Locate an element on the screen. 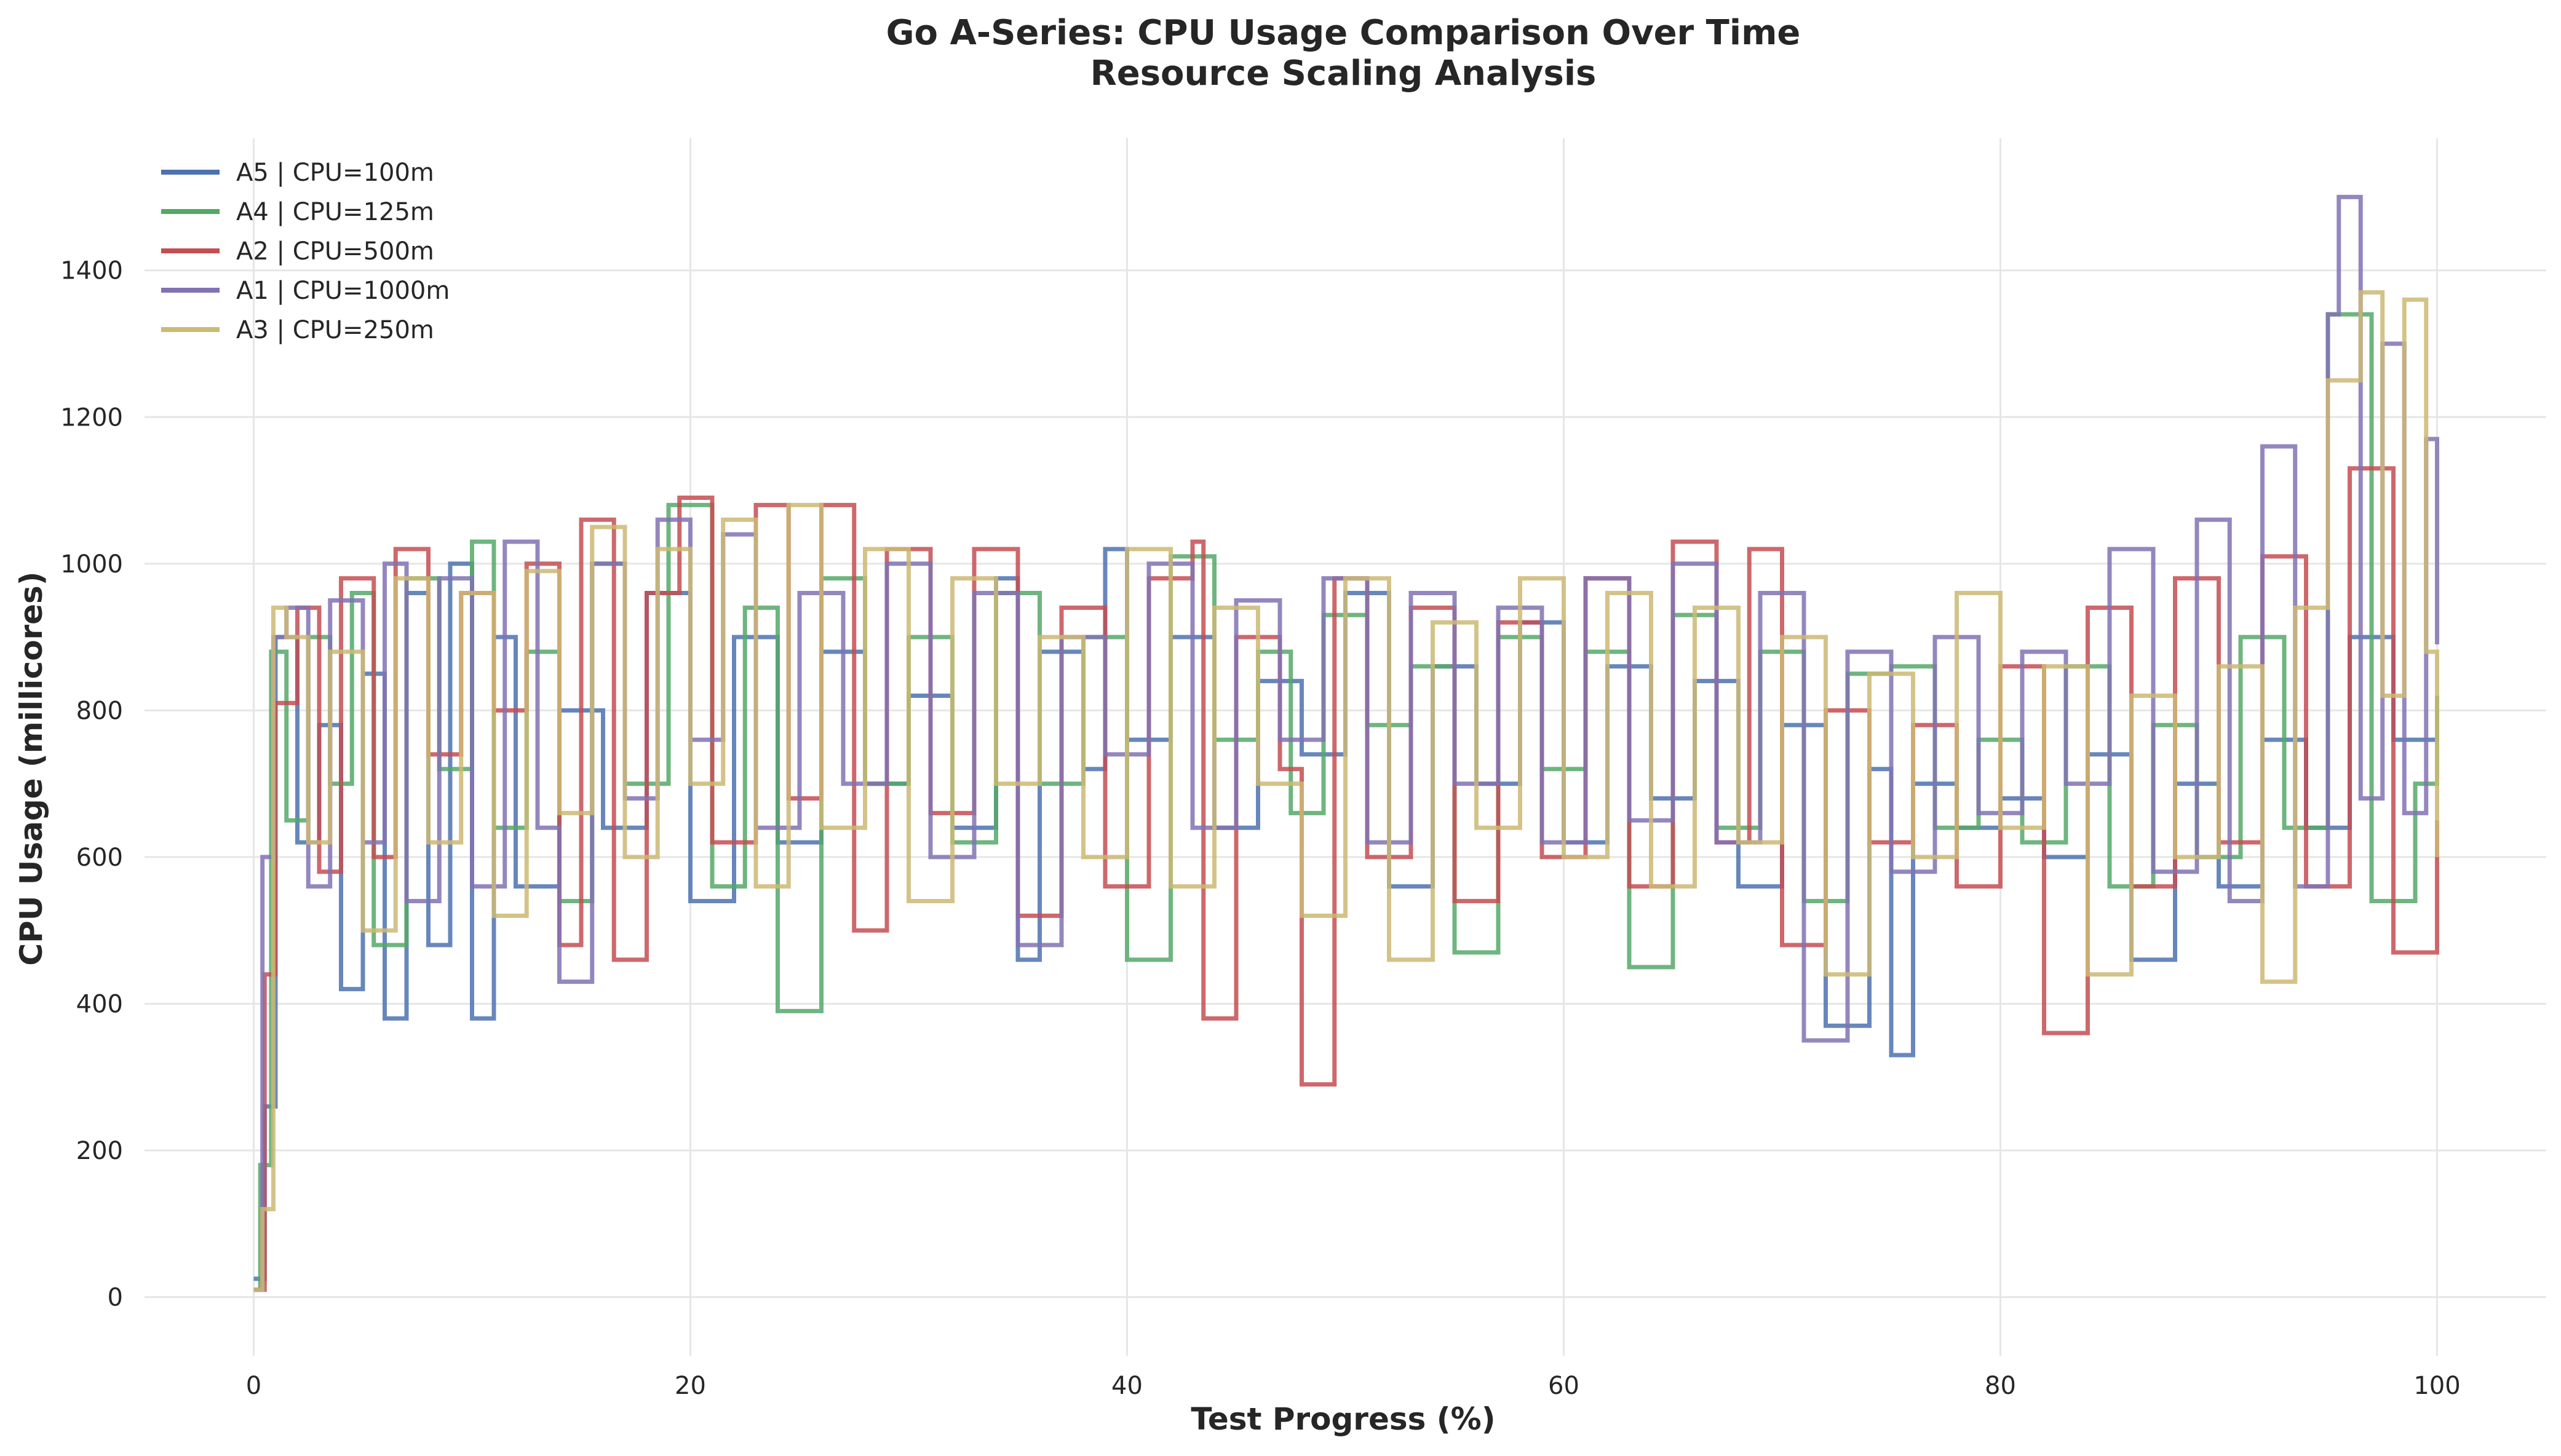  y-tick-label: 1400 is located at coordinates (91, 271).